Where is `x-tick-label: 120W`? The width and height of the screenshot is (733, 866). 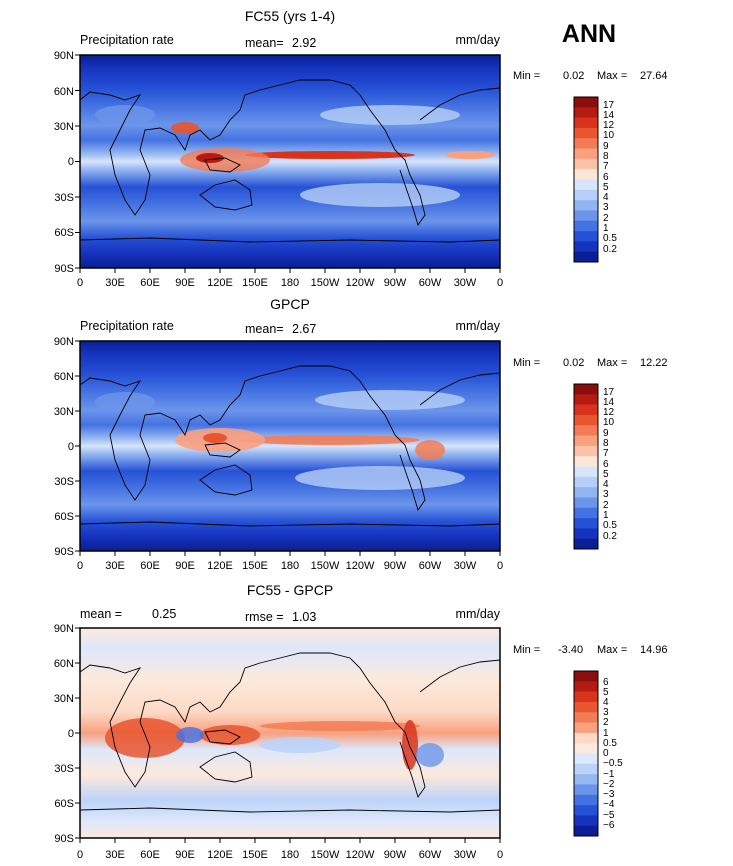
x-tick-label: 120W is located at coordinates (360, 283).